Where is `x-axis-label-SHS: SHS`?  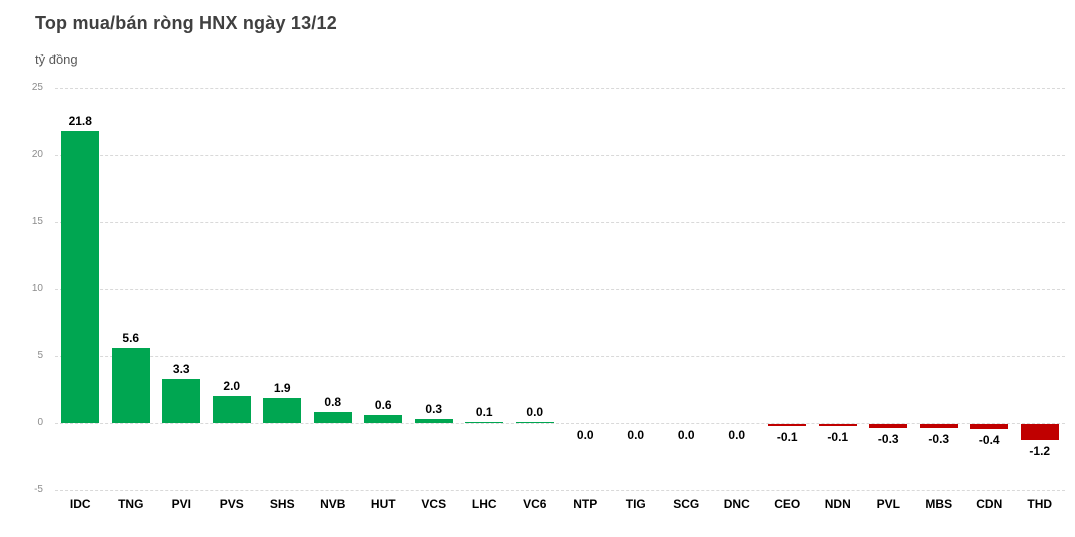
x-axis-label-SHS: SHS is located at coordinates (282, 504).